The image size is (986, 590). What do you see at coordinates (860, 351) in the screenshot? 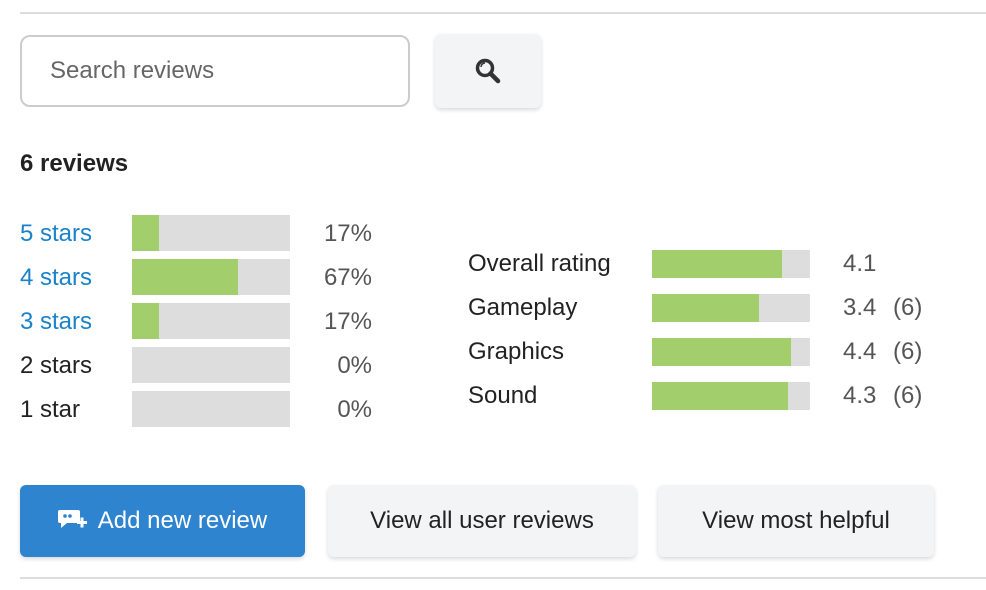
I see `rating-value: 4.4` at bounding box center [860, 351].